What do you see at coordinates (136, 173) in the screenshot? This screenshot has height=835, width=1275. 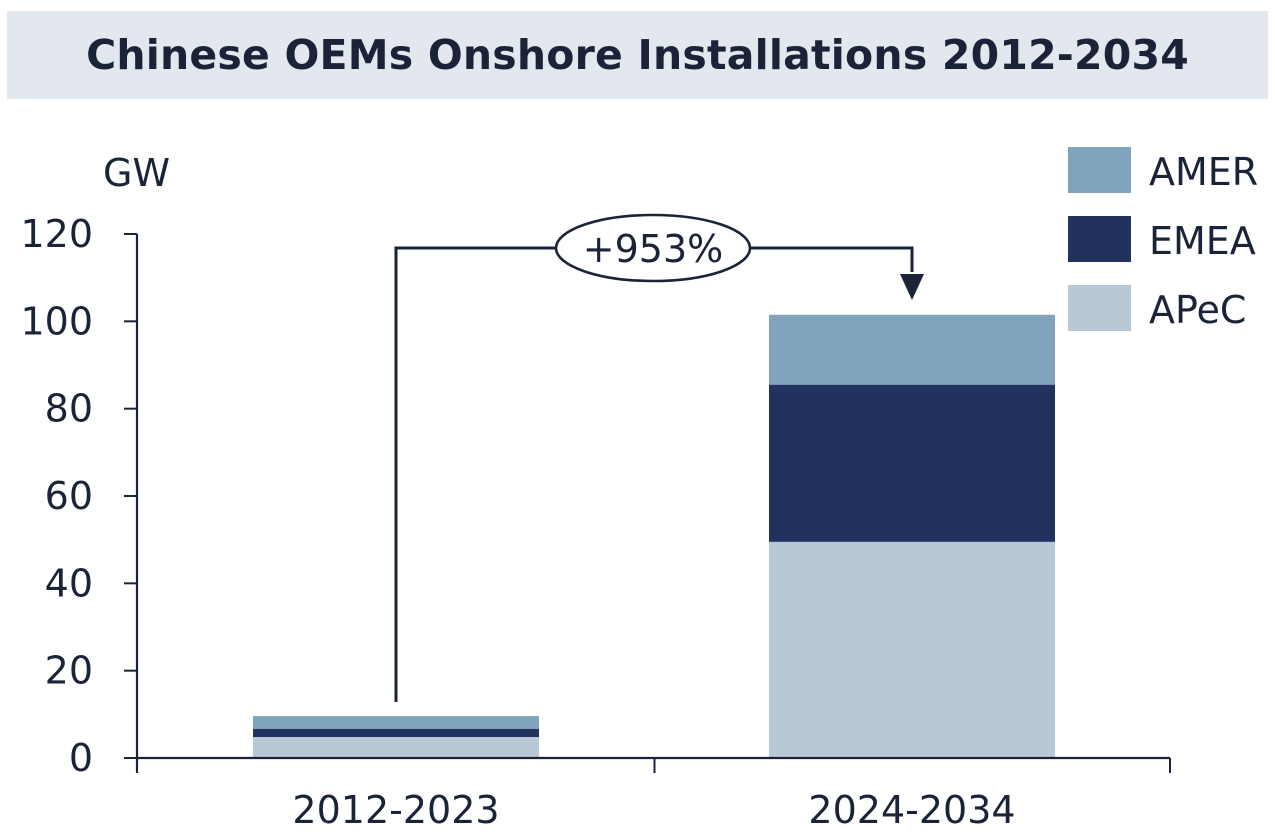 I see `y-axis-unit-label: GW` at bounding box center [136, 173].